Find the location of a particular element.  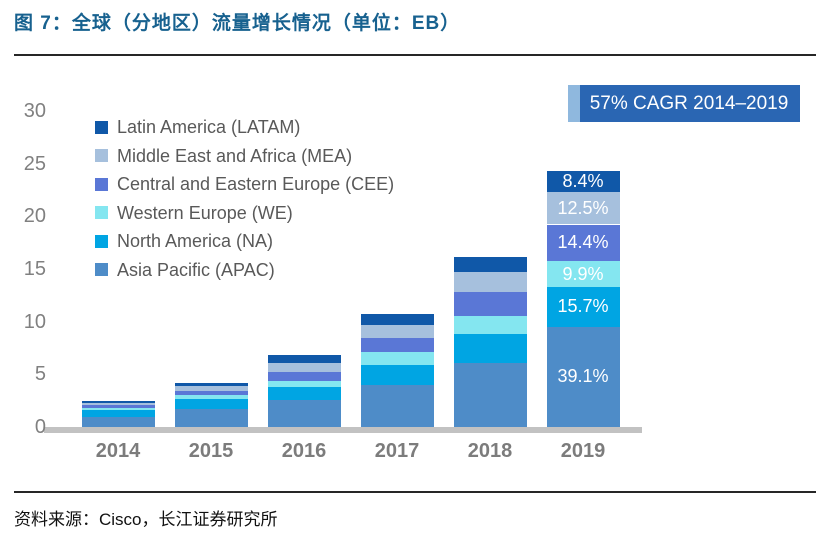

legend-item: Central and Eastern Europe (CEE) is located at coordinates (244, 184).